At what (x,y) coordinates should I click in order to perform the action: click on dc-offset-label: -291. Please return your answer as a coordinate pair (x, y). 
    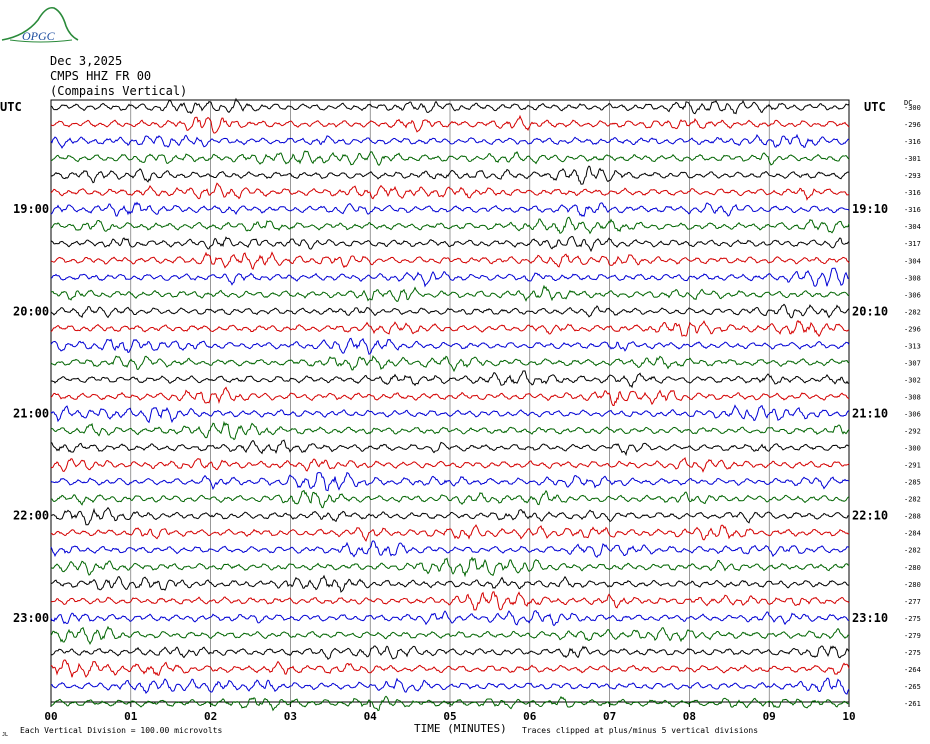
    Looking at the image, I should click on (912, 466).